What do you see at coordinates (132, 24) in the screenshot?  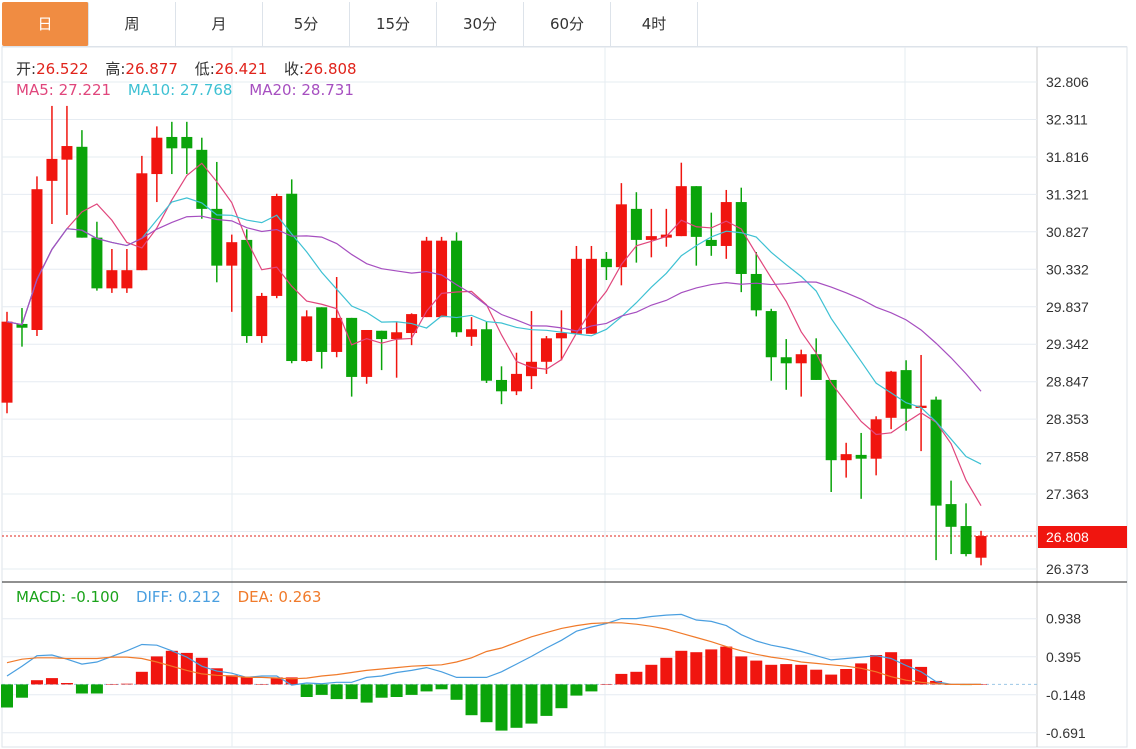 I see `tab-1: 周` at bounding box center [132, 24].